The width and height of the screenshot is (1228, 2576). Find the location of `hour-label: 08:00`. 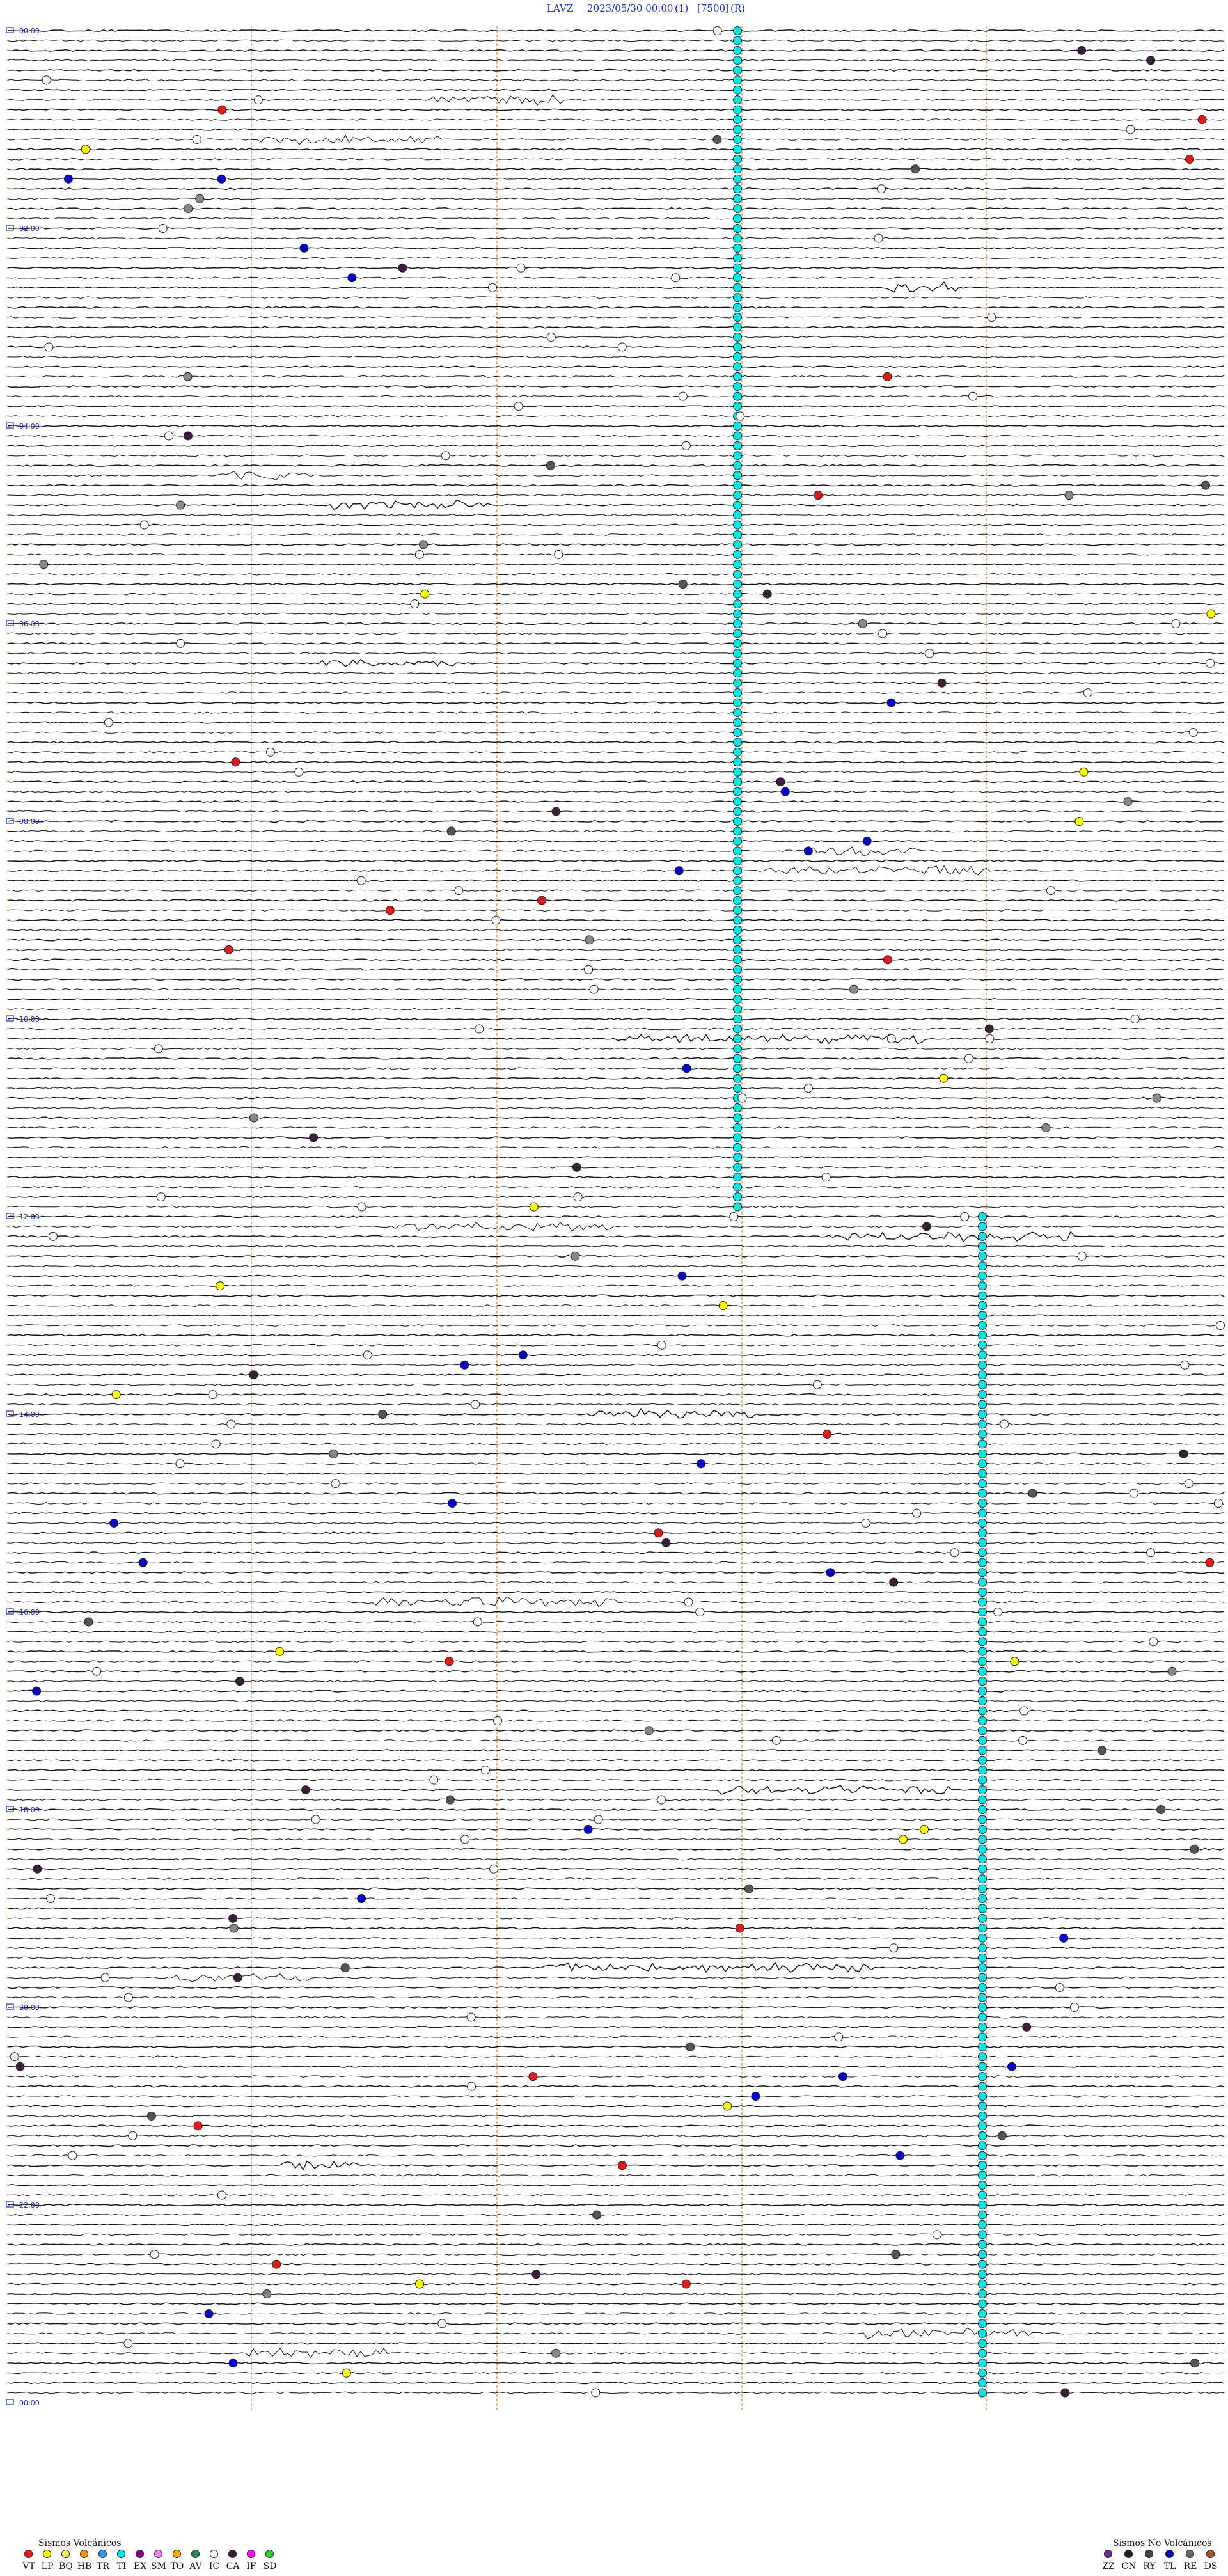

hour-label: 08:00 is located at coordinates (29, 822).